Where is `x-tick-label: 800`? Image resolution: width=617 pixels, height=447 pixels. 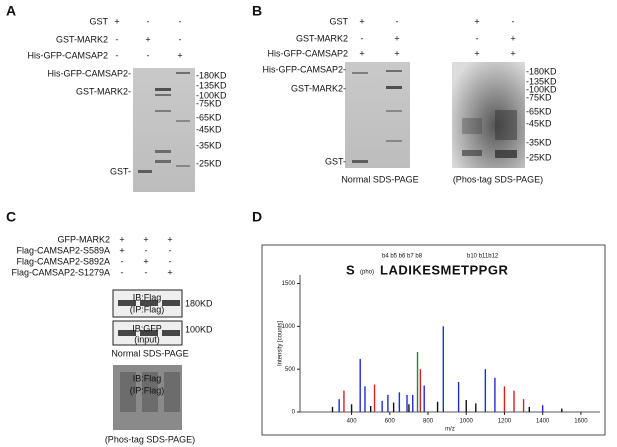 x-tick-label: 800 is located at coordinates (428, 422).